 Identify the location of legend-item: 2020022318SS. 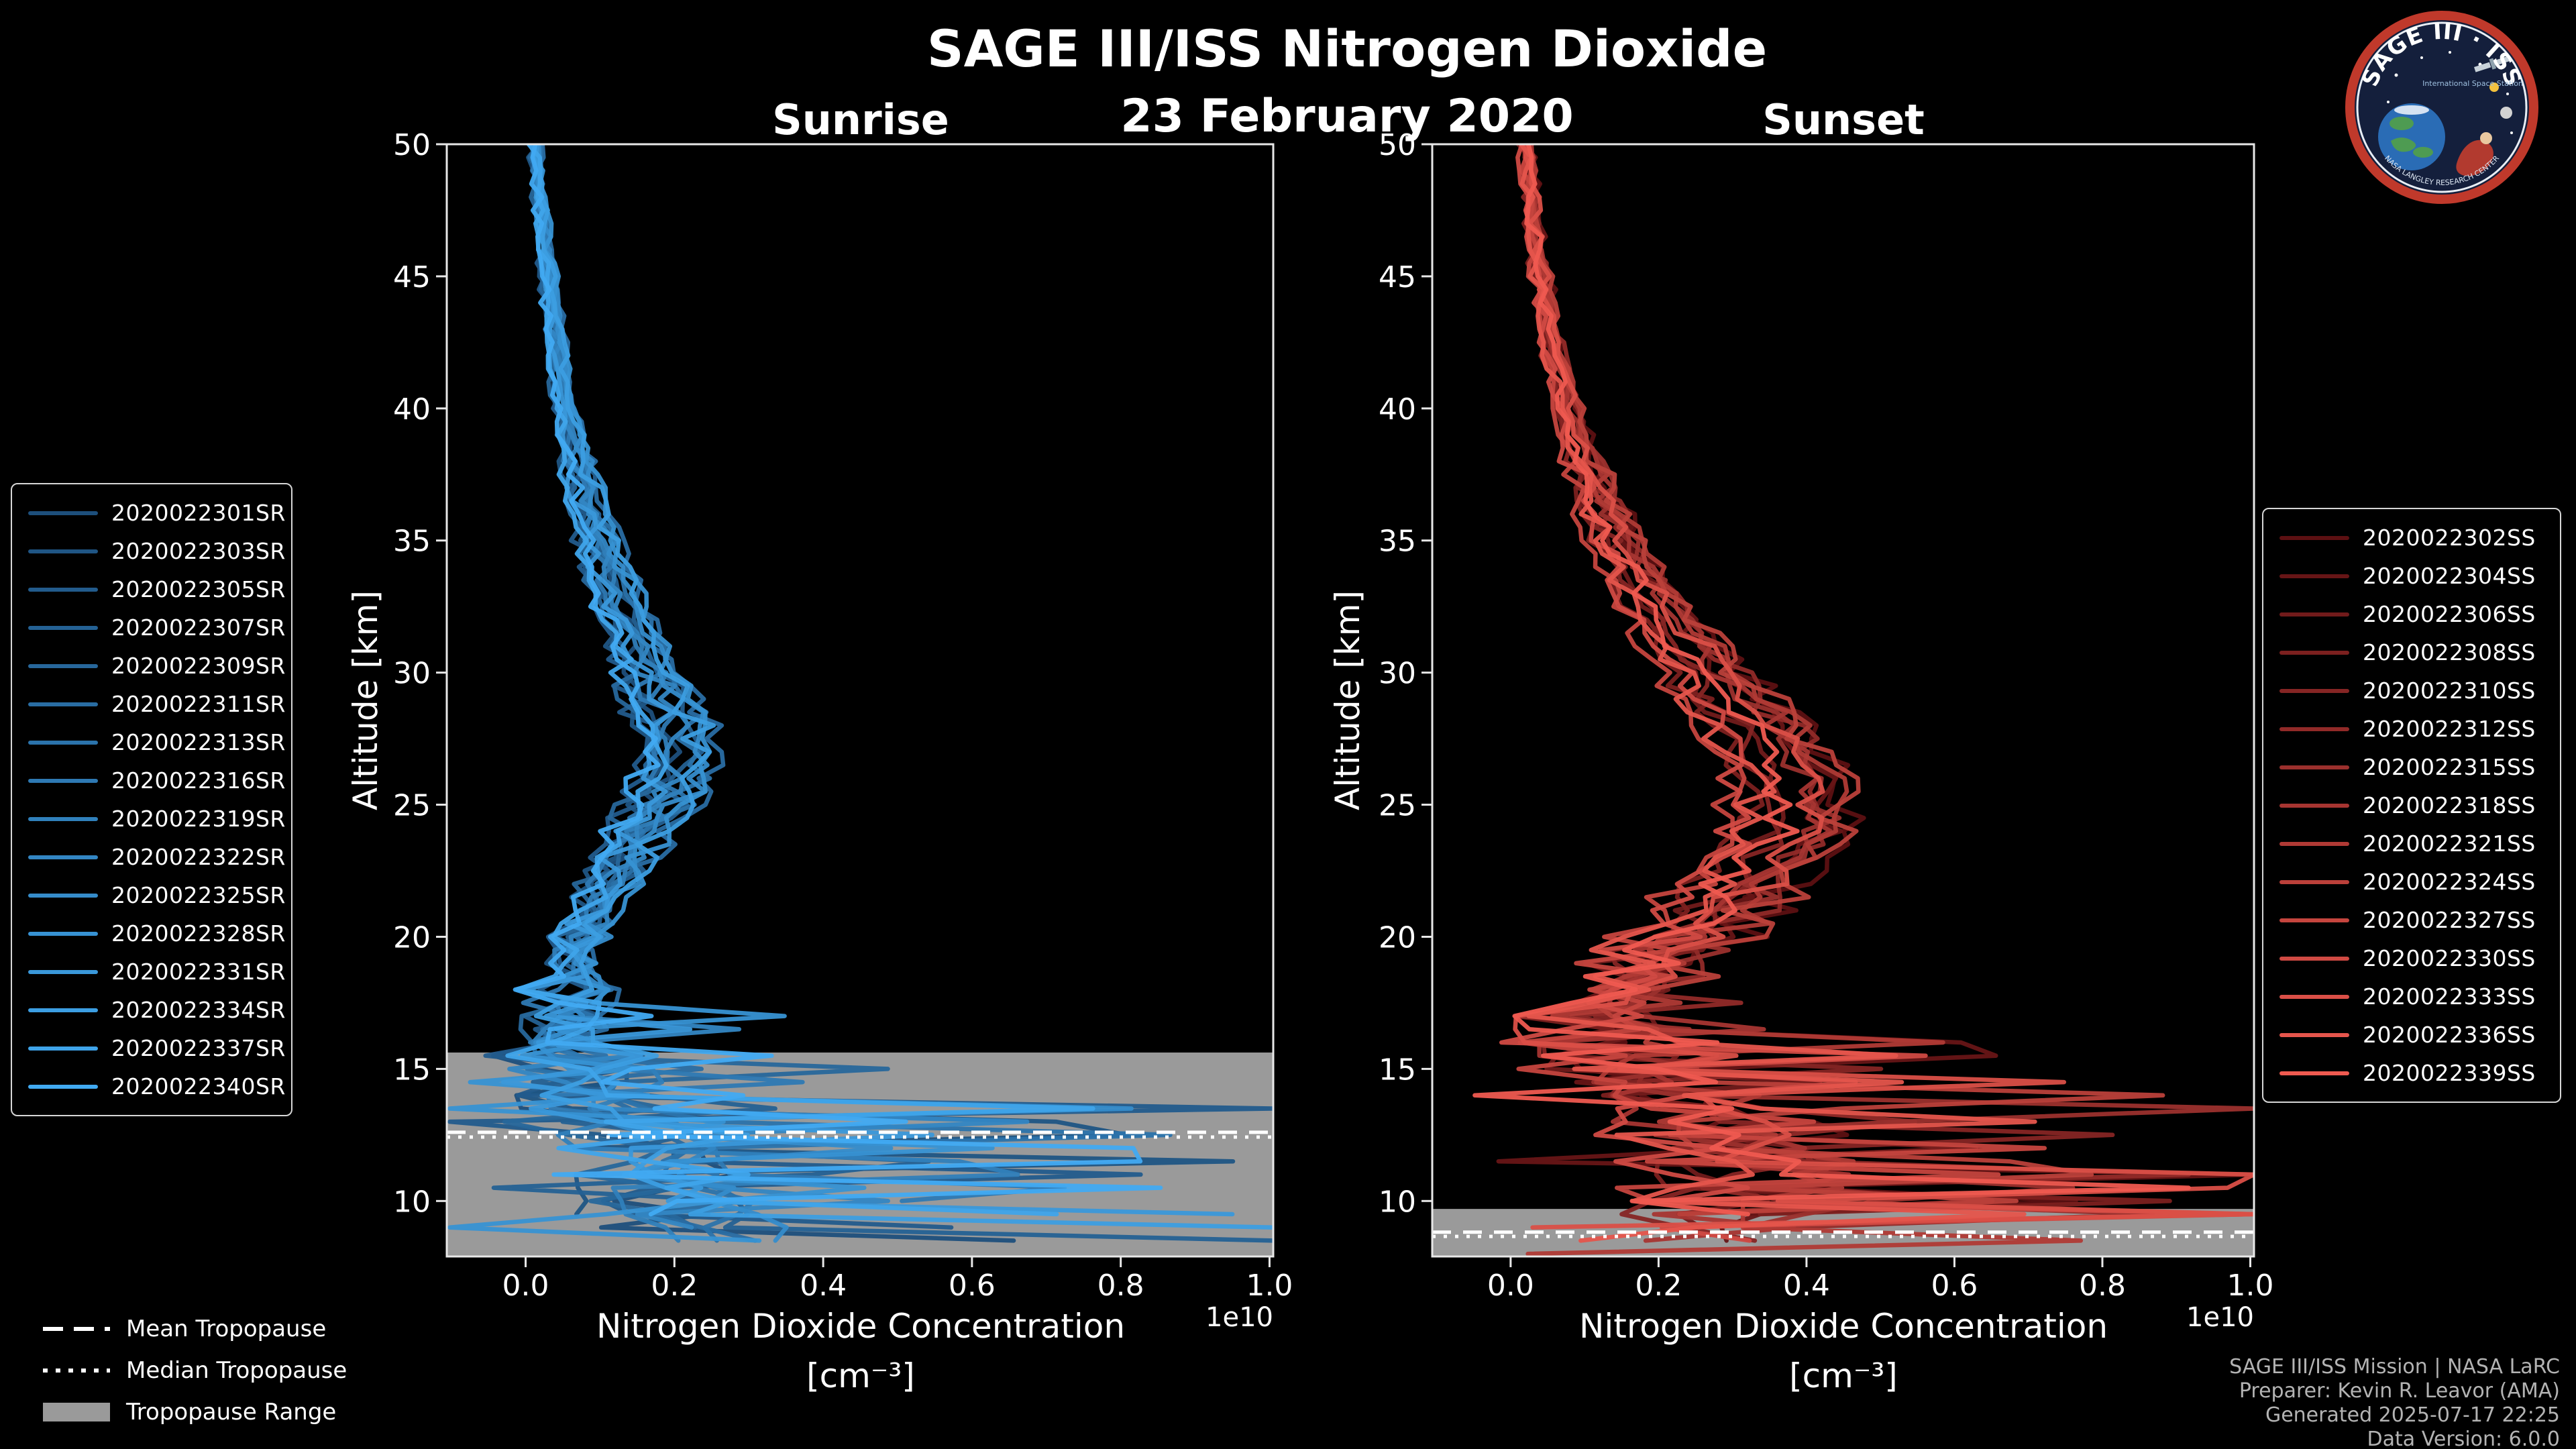
(2411, 805).